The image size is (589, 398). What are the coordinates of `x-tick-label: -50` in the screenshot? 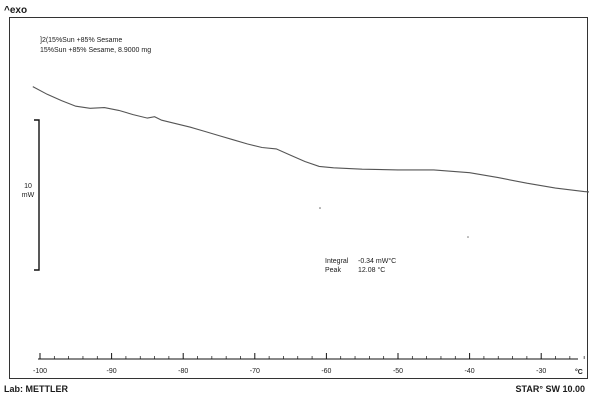 It's located at (398, 371).